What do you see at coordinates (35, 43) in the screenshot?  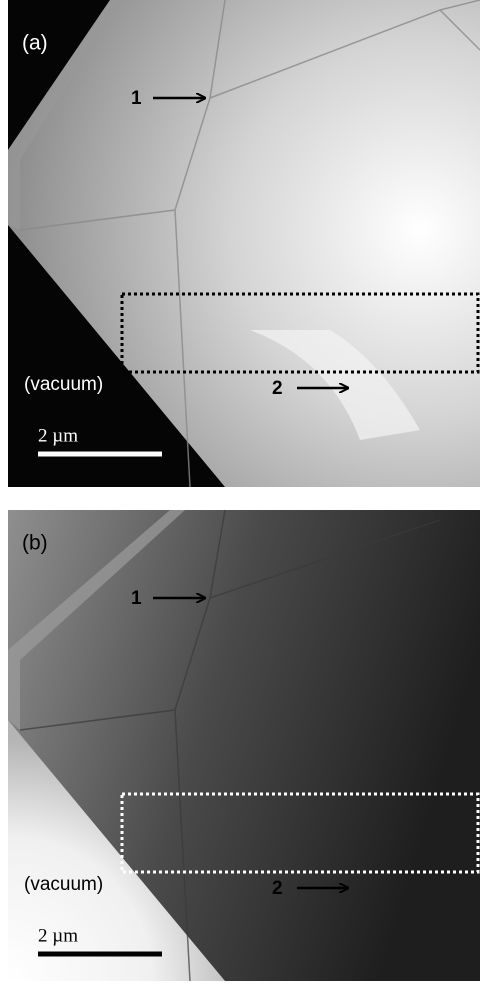 I see `panel-label: (a)` at bounding box center [35, 43].